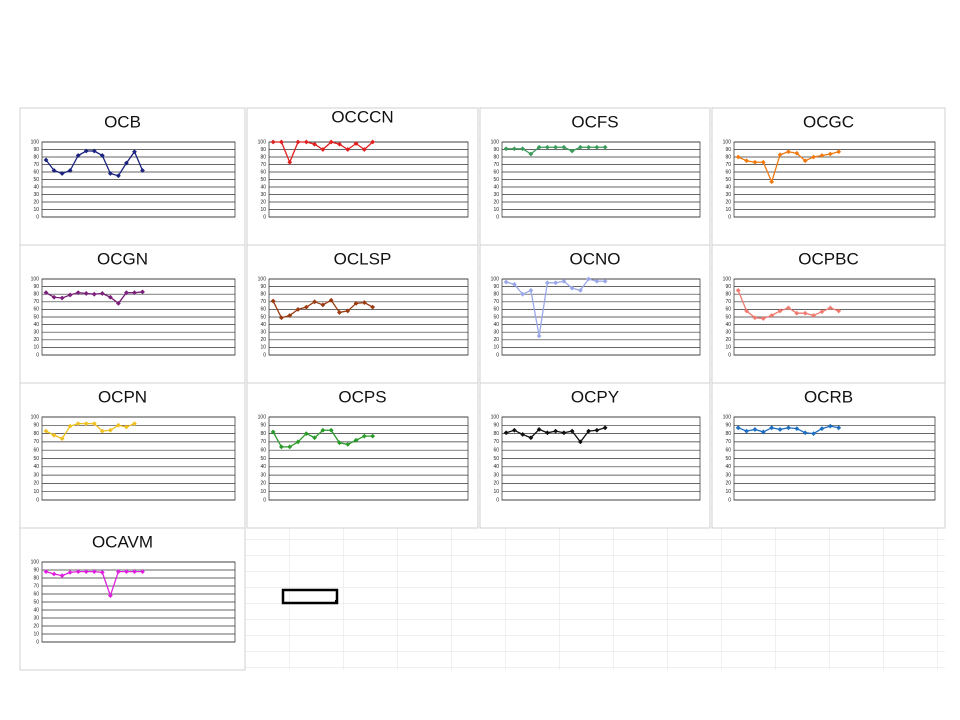 The width and height of the screenshot is (960, 720). Describe the element at coordinates (310, 596) in the screenshot. I see `selected-cell` at that location.